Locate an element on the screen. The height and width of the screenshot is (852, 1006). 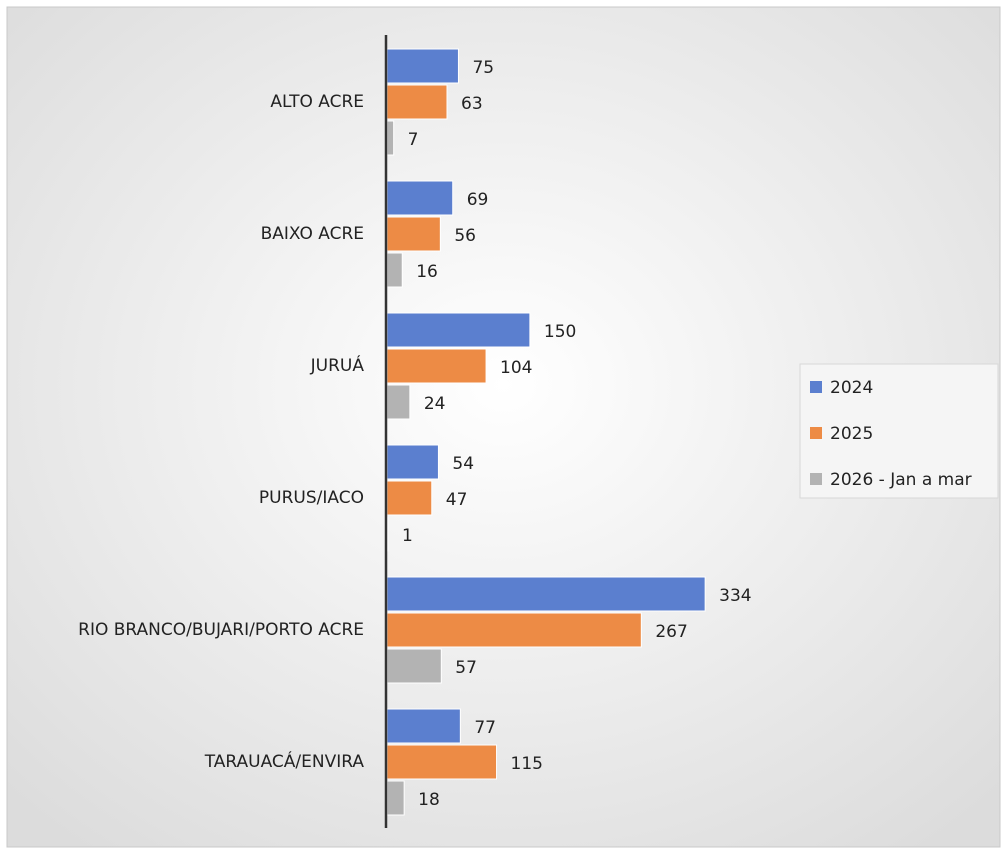
data-label: 1 is located at coordinates (407, 536).